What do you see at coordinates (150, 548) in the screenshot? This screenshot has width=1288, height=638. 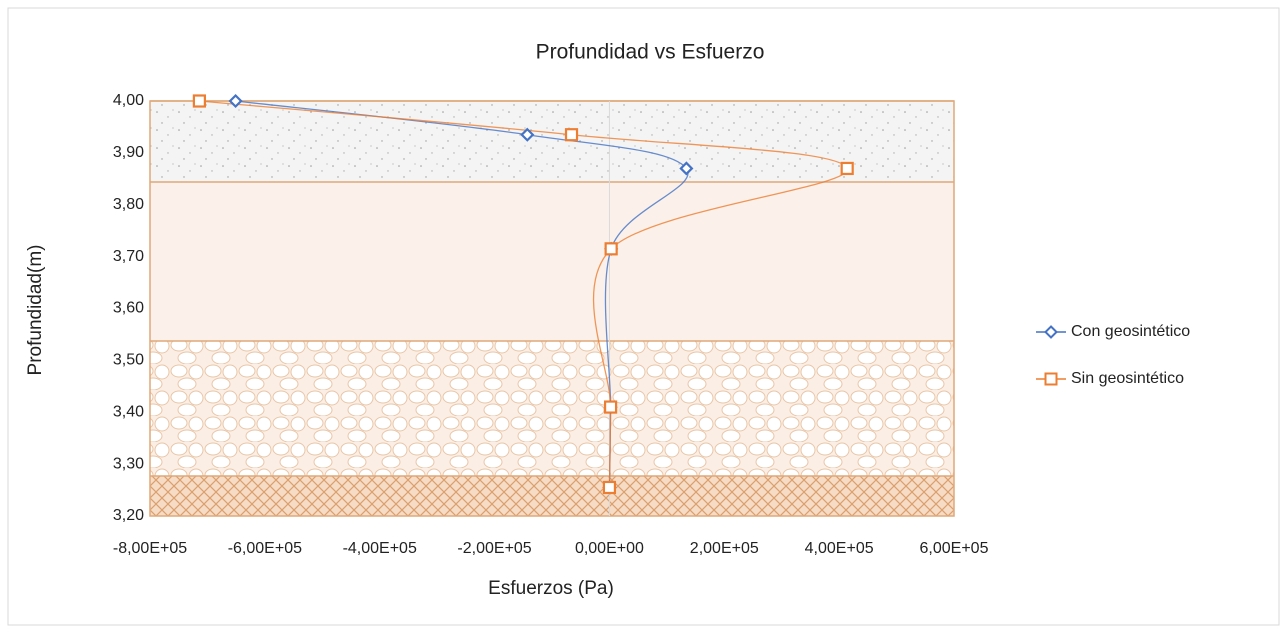 I see `x-tick-label: -8,00E+05` at bounding box center [150, 548].